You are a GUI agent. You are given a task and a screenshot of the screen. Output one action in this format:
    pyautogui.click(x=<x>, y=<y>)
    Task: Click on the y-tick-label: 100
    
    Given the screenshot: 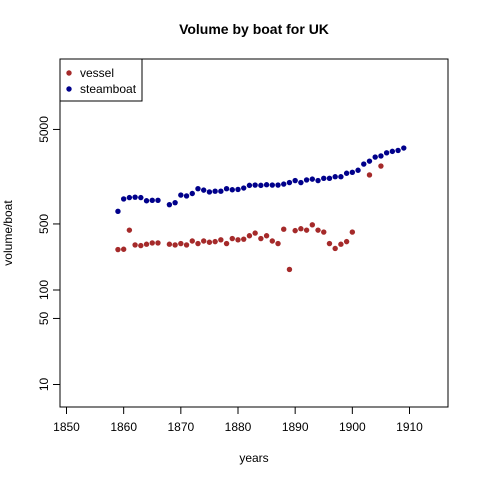 What is the action you would take?
    pyautogui.click(x=44, y=290)
    